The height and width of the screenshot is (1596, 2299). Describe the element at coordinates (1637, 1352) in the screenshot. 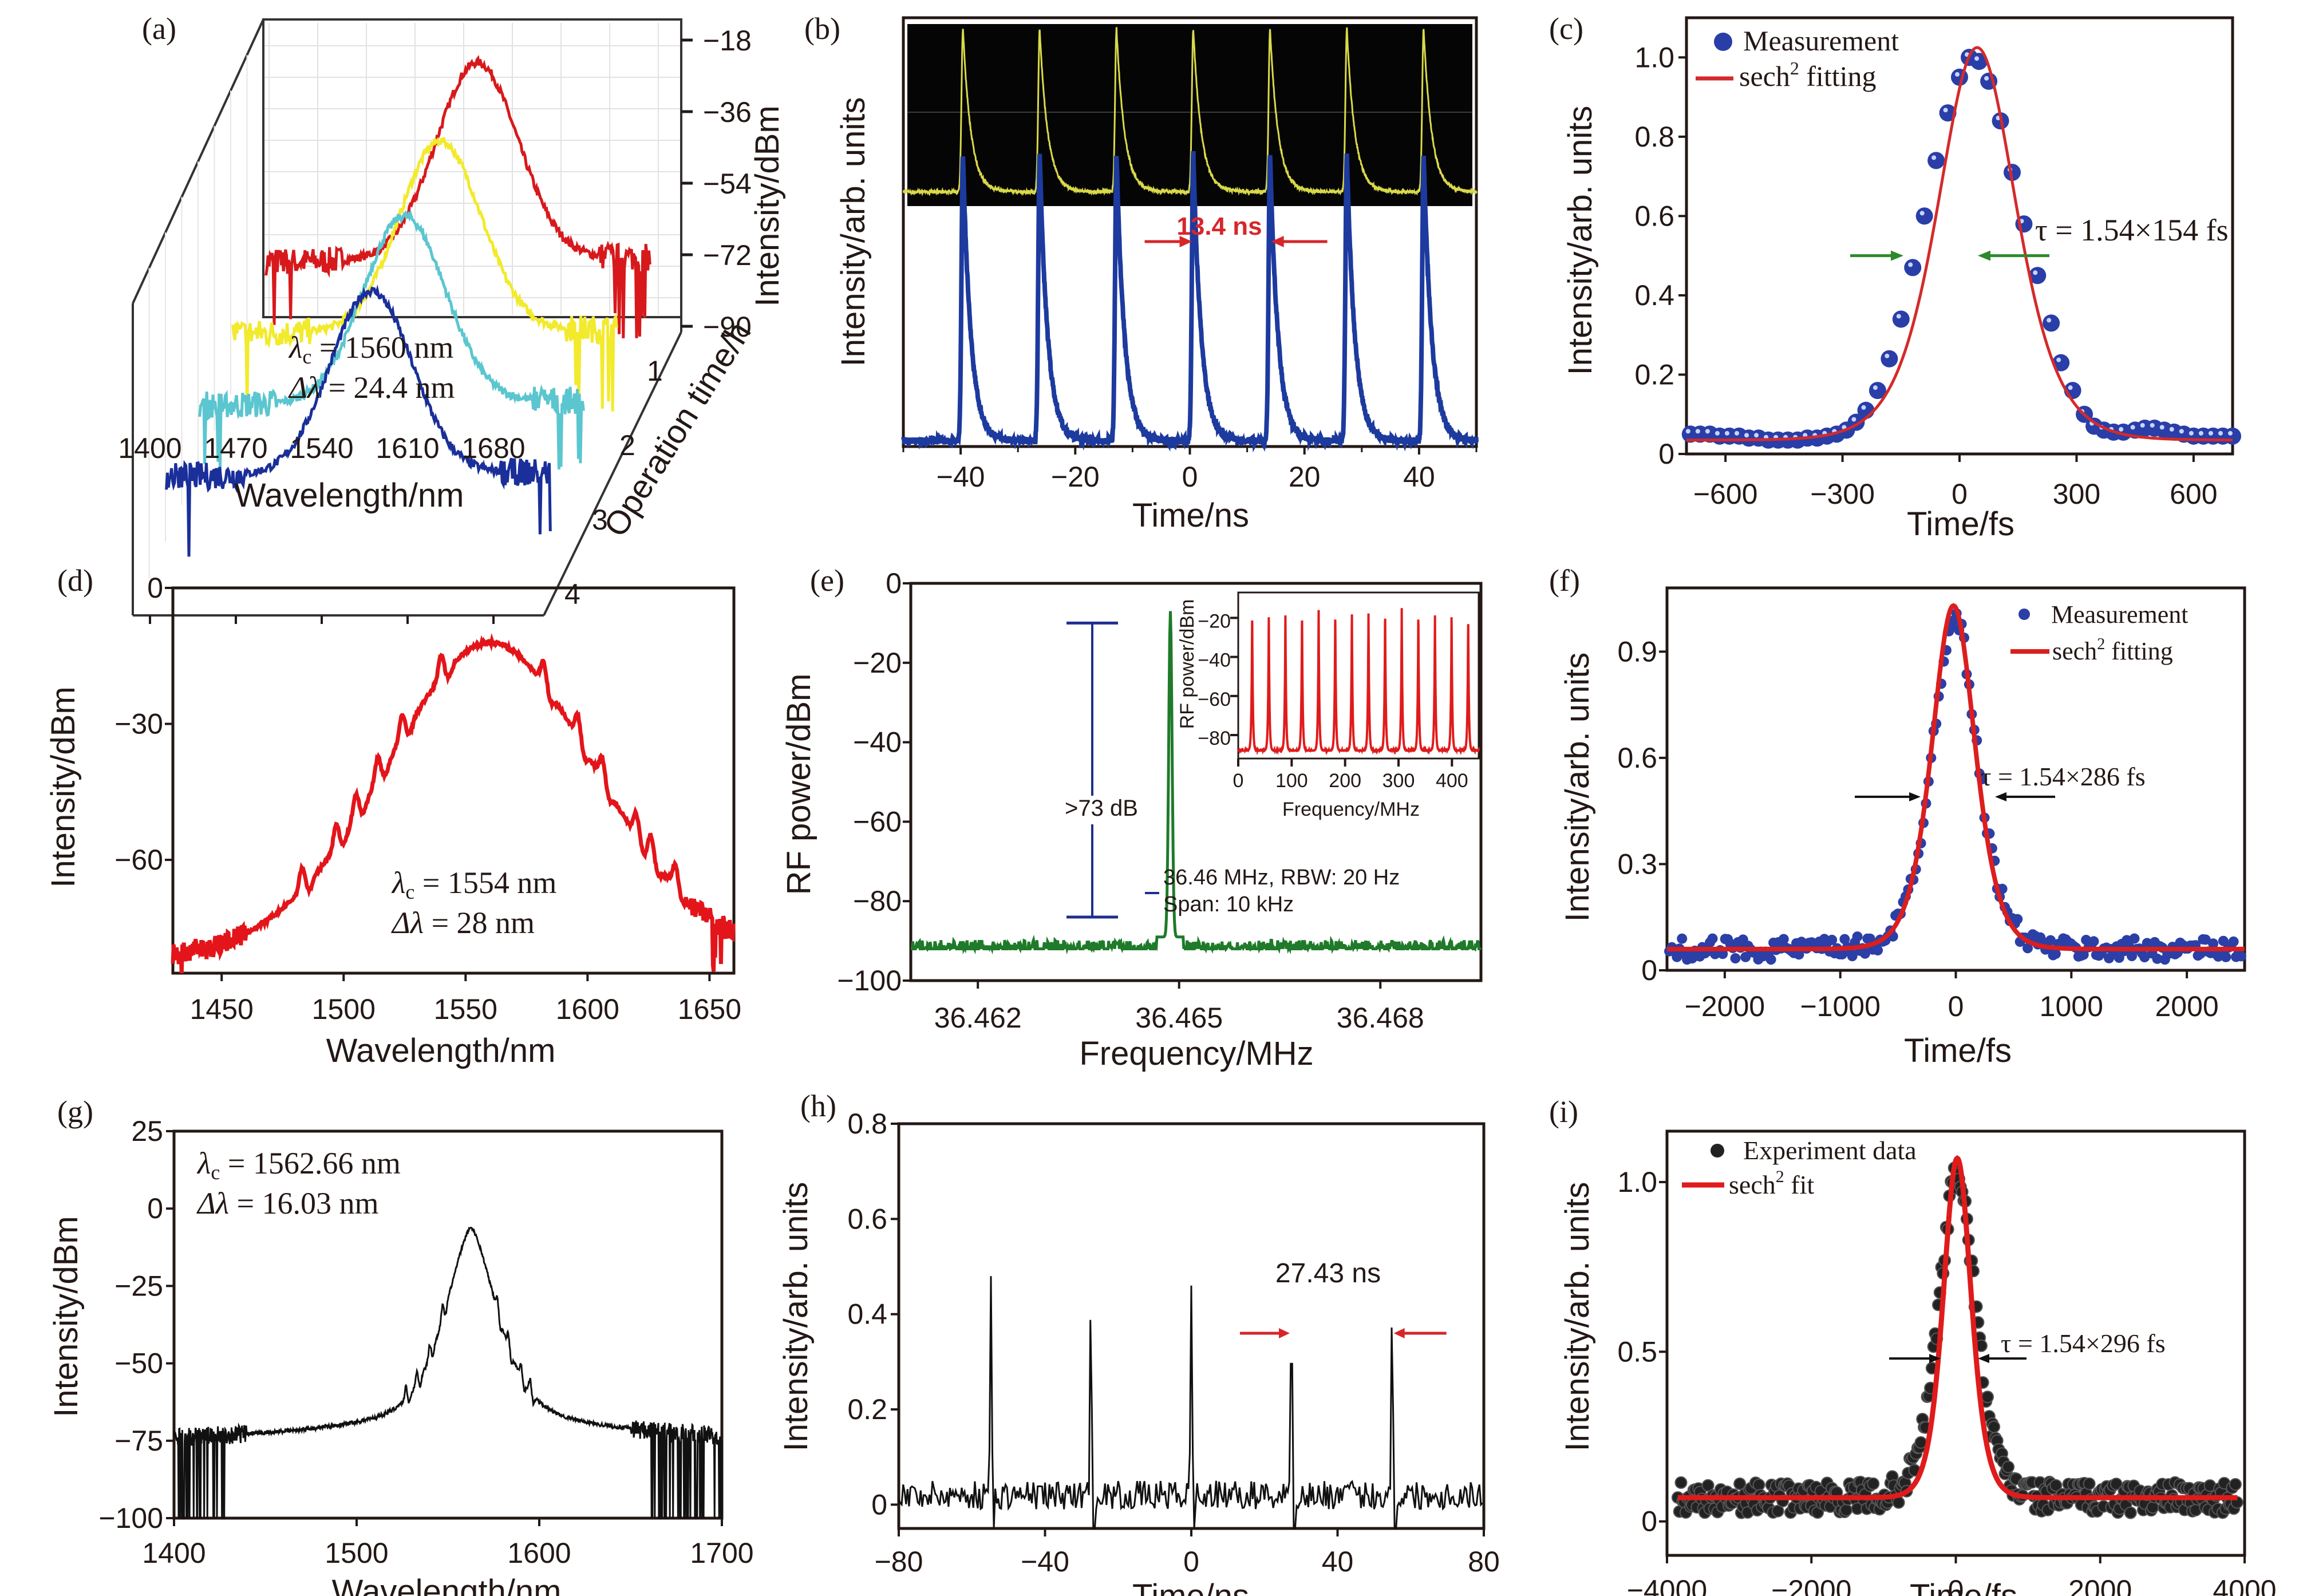

I see `y-tick-label: 0.5` at that location.